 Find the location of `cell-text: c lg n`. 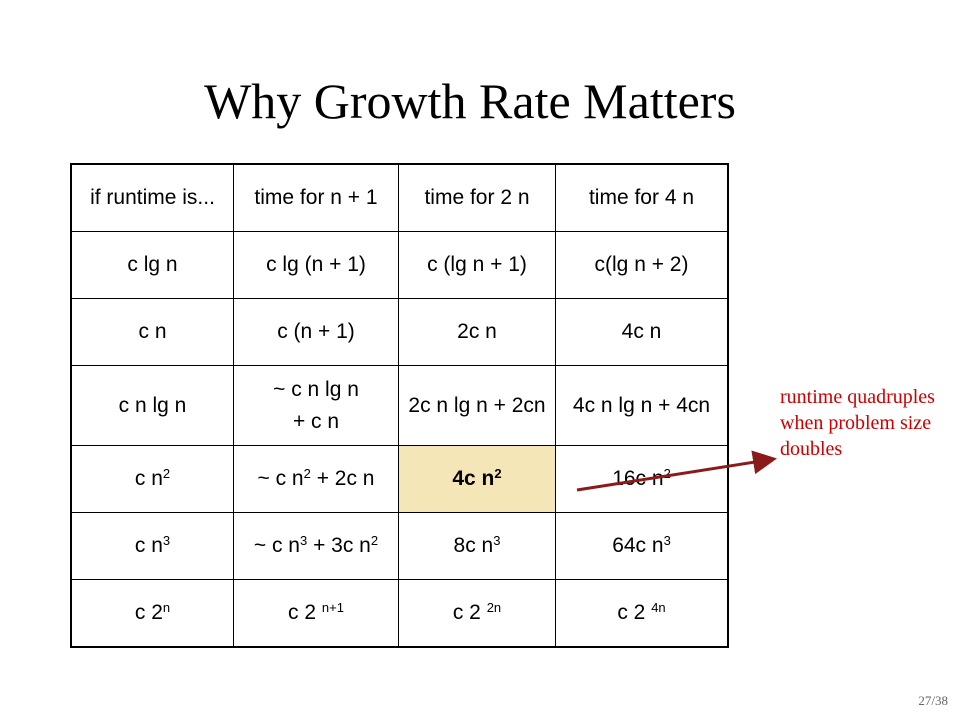

cell-text: c lg n is located at coordinates (152, 265).